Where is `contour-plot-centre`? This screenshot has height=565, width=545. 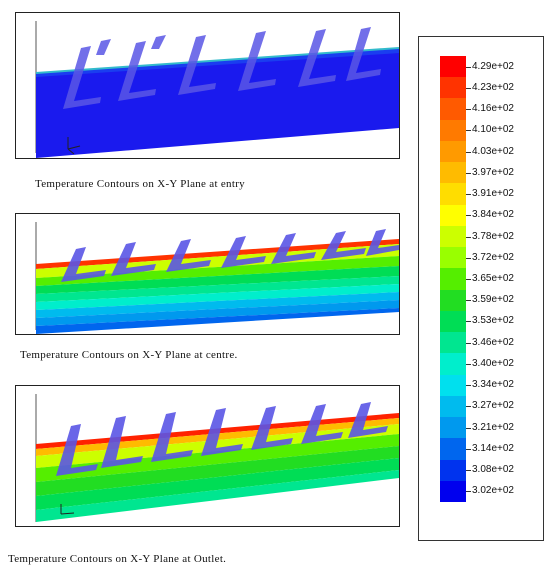 contour-plot-centre is located at coordinates (217, 278).